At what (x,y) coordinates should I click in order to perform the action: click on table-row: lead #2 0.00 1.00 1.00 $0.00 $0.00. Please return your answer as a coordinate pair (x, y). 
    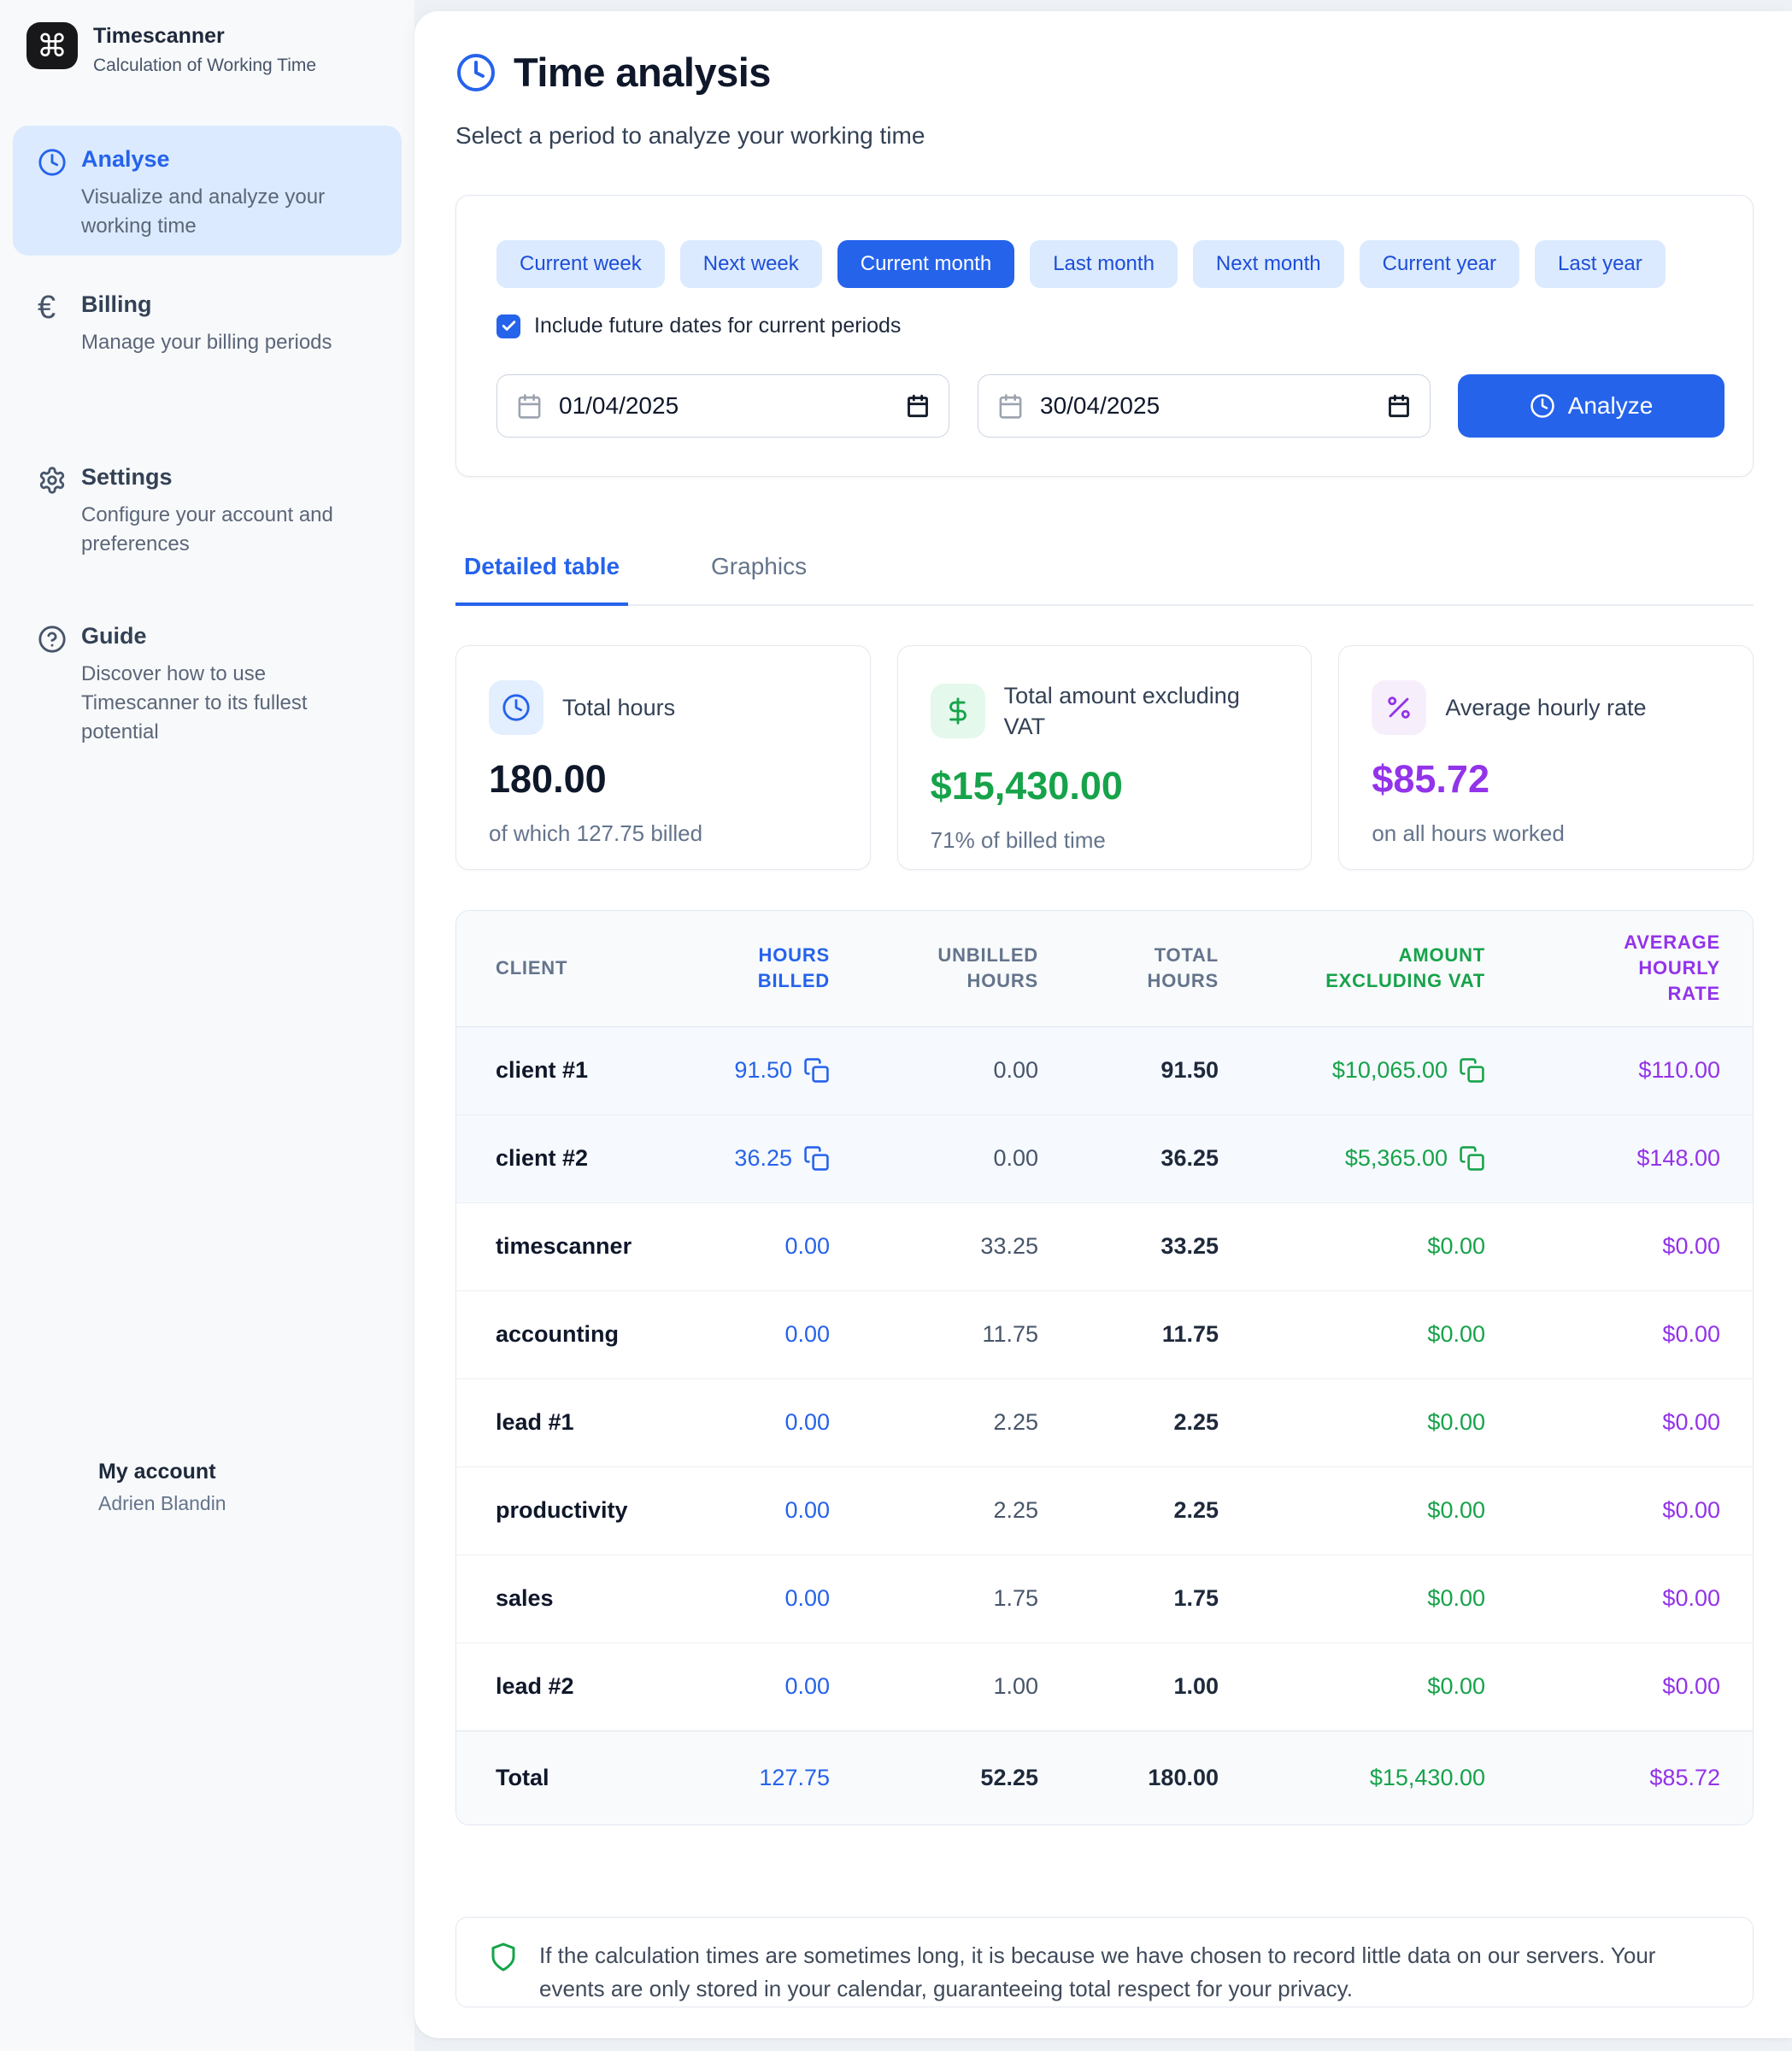
    Looking at the image, I should click on (1104, 1686).